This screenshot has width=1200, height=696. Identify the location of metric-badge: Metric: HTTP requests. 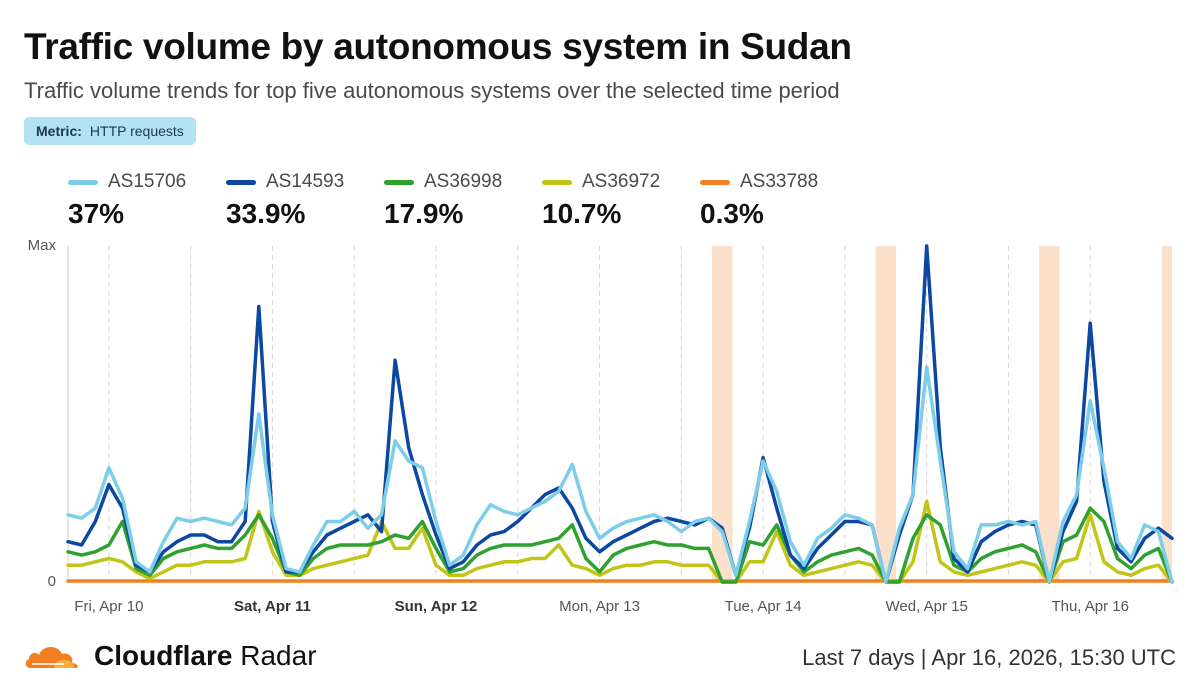
(110, 131).